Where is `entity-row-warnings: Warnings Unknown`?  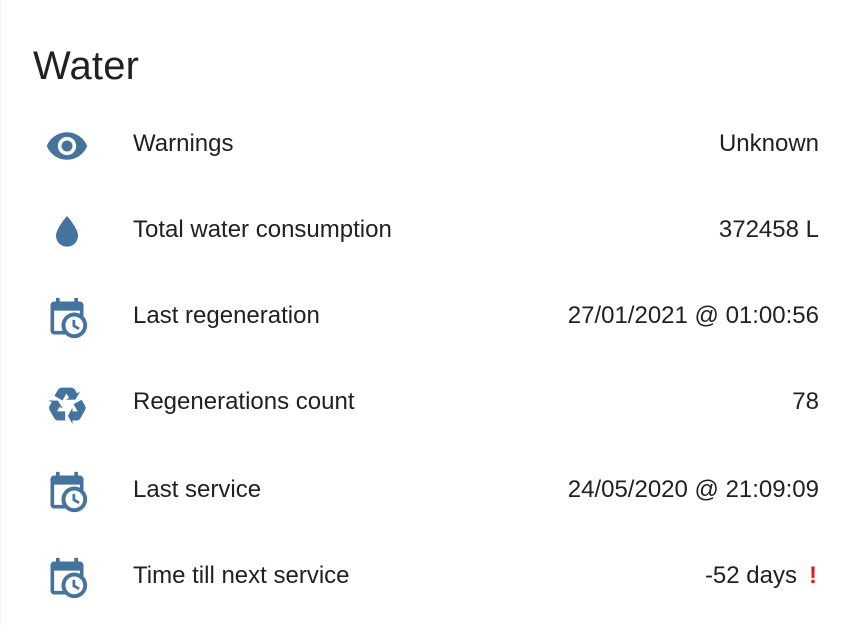 entity-row-warnings: Warnings Unknown is located at coordinates (422, 144).